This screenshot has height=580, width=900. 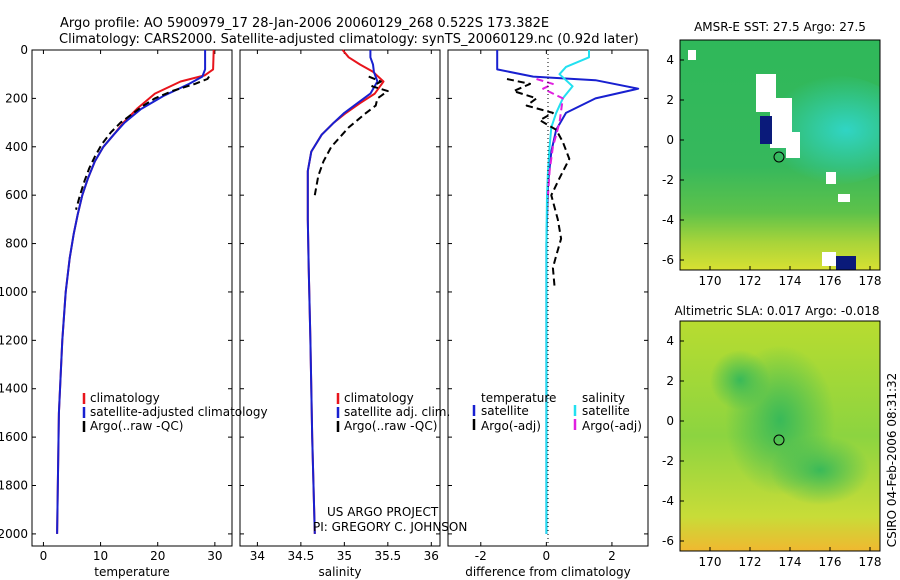 I want to click on y-tick-label: 0, so click(x=24, y=50).